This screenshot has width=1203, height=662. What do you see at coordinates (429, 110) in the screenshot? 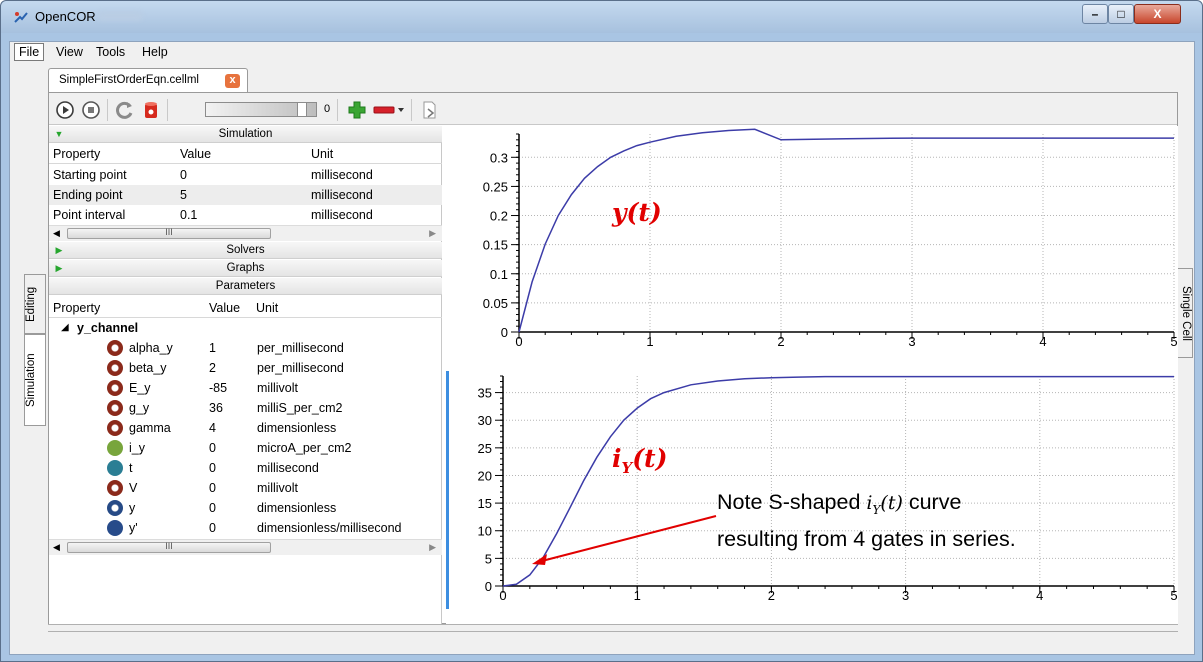
I see `export-icon` at bounding box center [429, 110].